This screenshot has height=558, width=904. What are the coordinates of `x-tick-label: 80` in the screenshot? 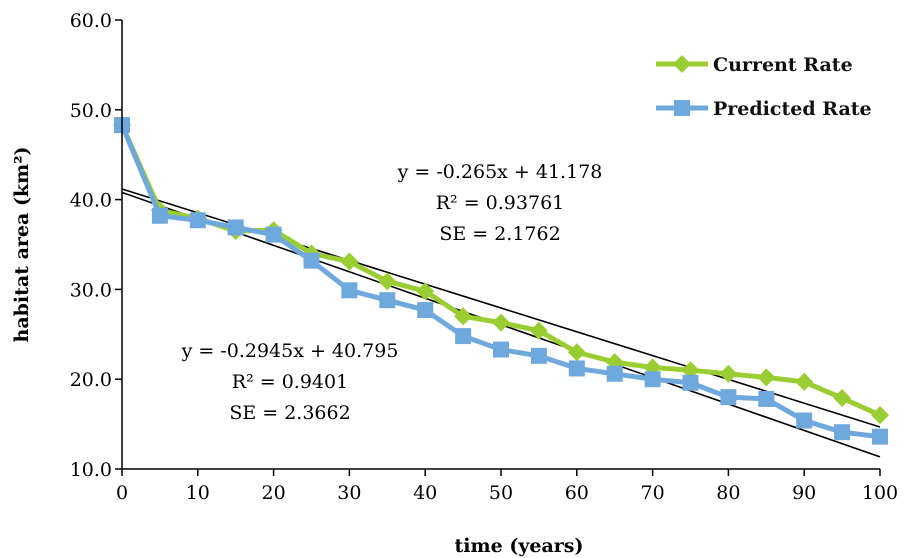 It's located at (728, 493).